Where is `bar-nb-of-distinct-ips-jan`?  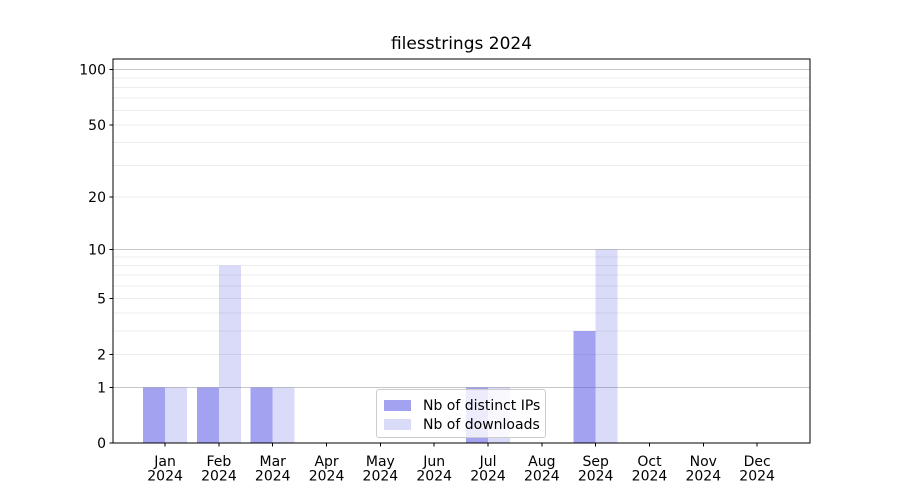 bar-nb-of-distinct-ips-jan is located at coordinates (154, 415).